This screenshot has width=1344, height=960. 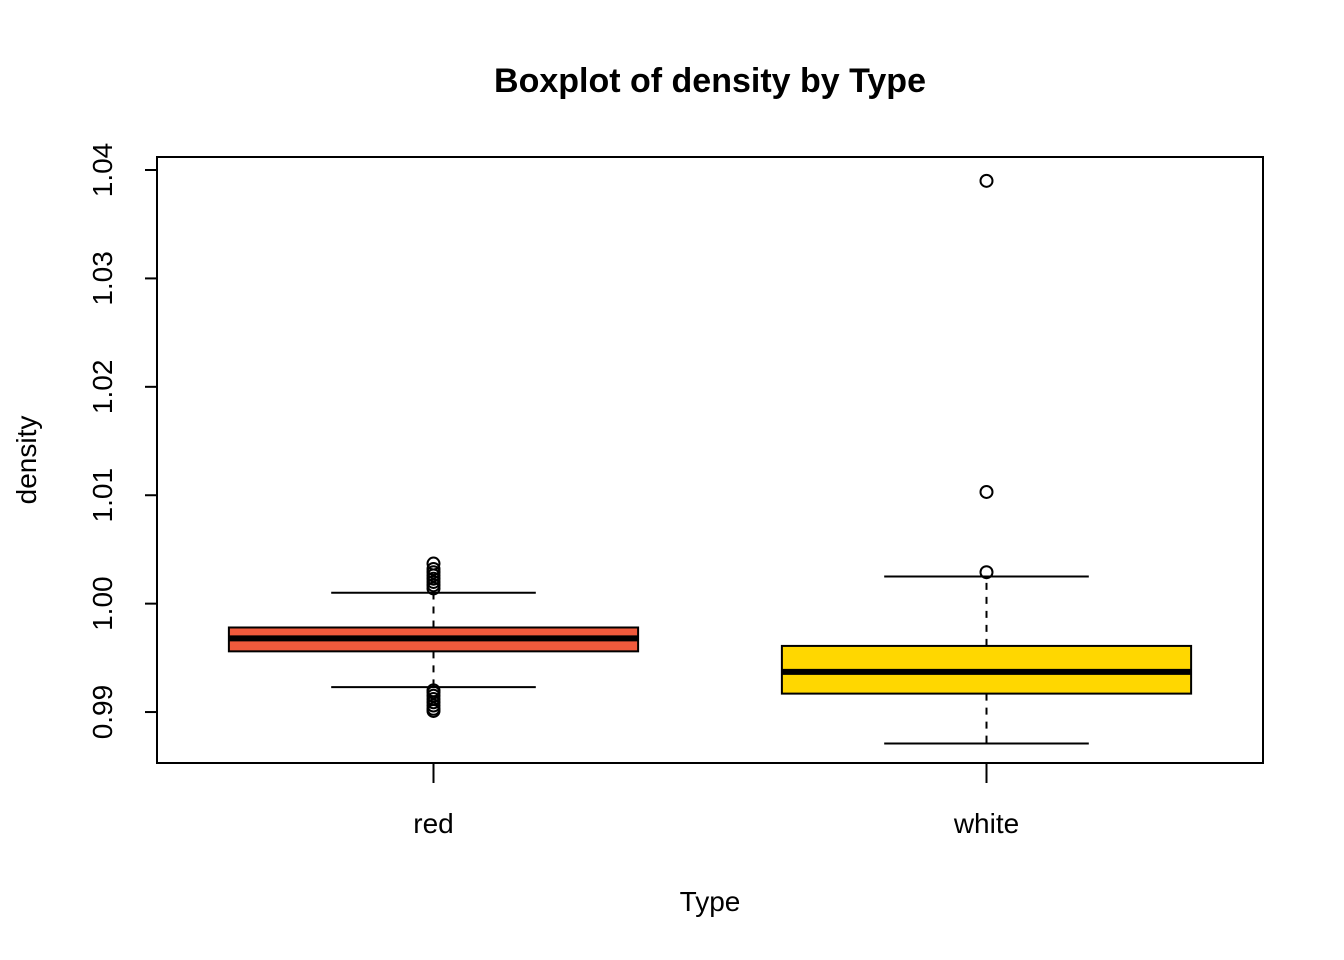 What do you see at coordinates (710, 81) in the screenshot?
I see `chart-title: Boxplot of density by Type` at bounding box center [710, 81].